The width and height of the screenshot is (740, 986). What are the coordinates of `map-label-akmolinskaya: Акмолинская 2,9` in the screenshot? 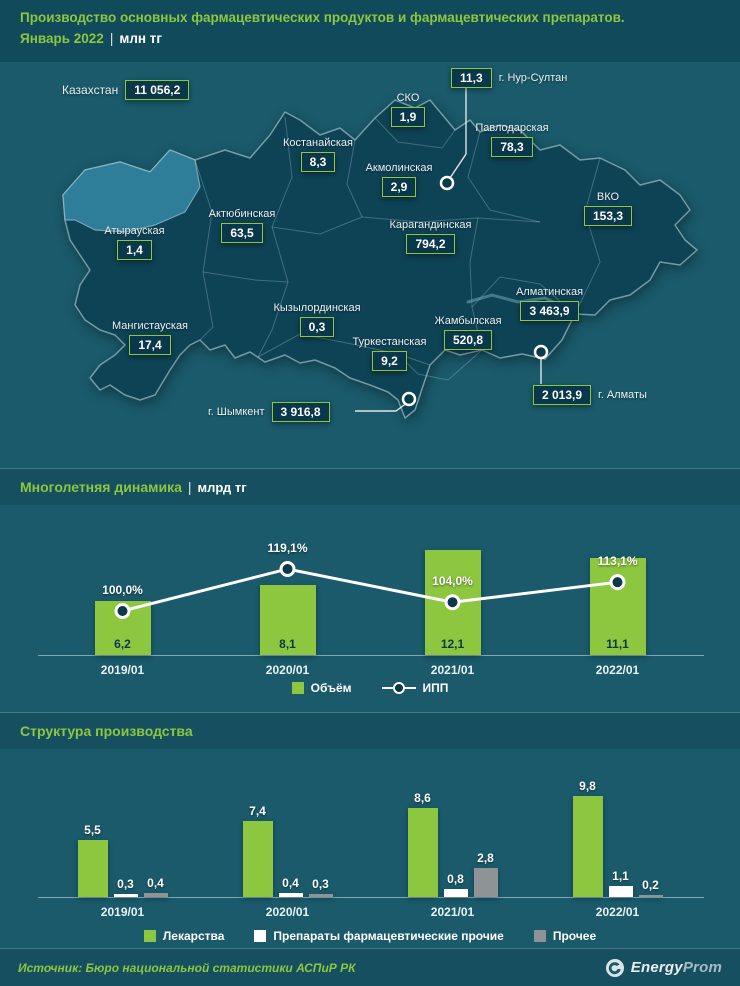 It's located at (399, 179).